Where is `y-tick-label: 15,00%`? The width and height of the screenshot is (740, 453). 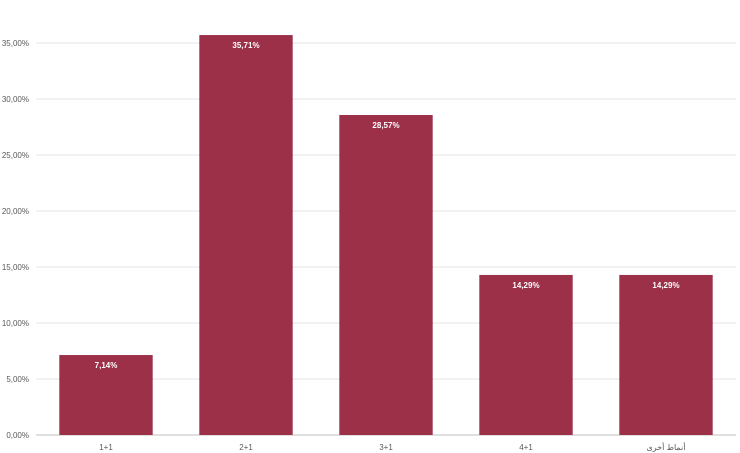
y-tick-label: 15,00% is located at coordinates (15, 267).